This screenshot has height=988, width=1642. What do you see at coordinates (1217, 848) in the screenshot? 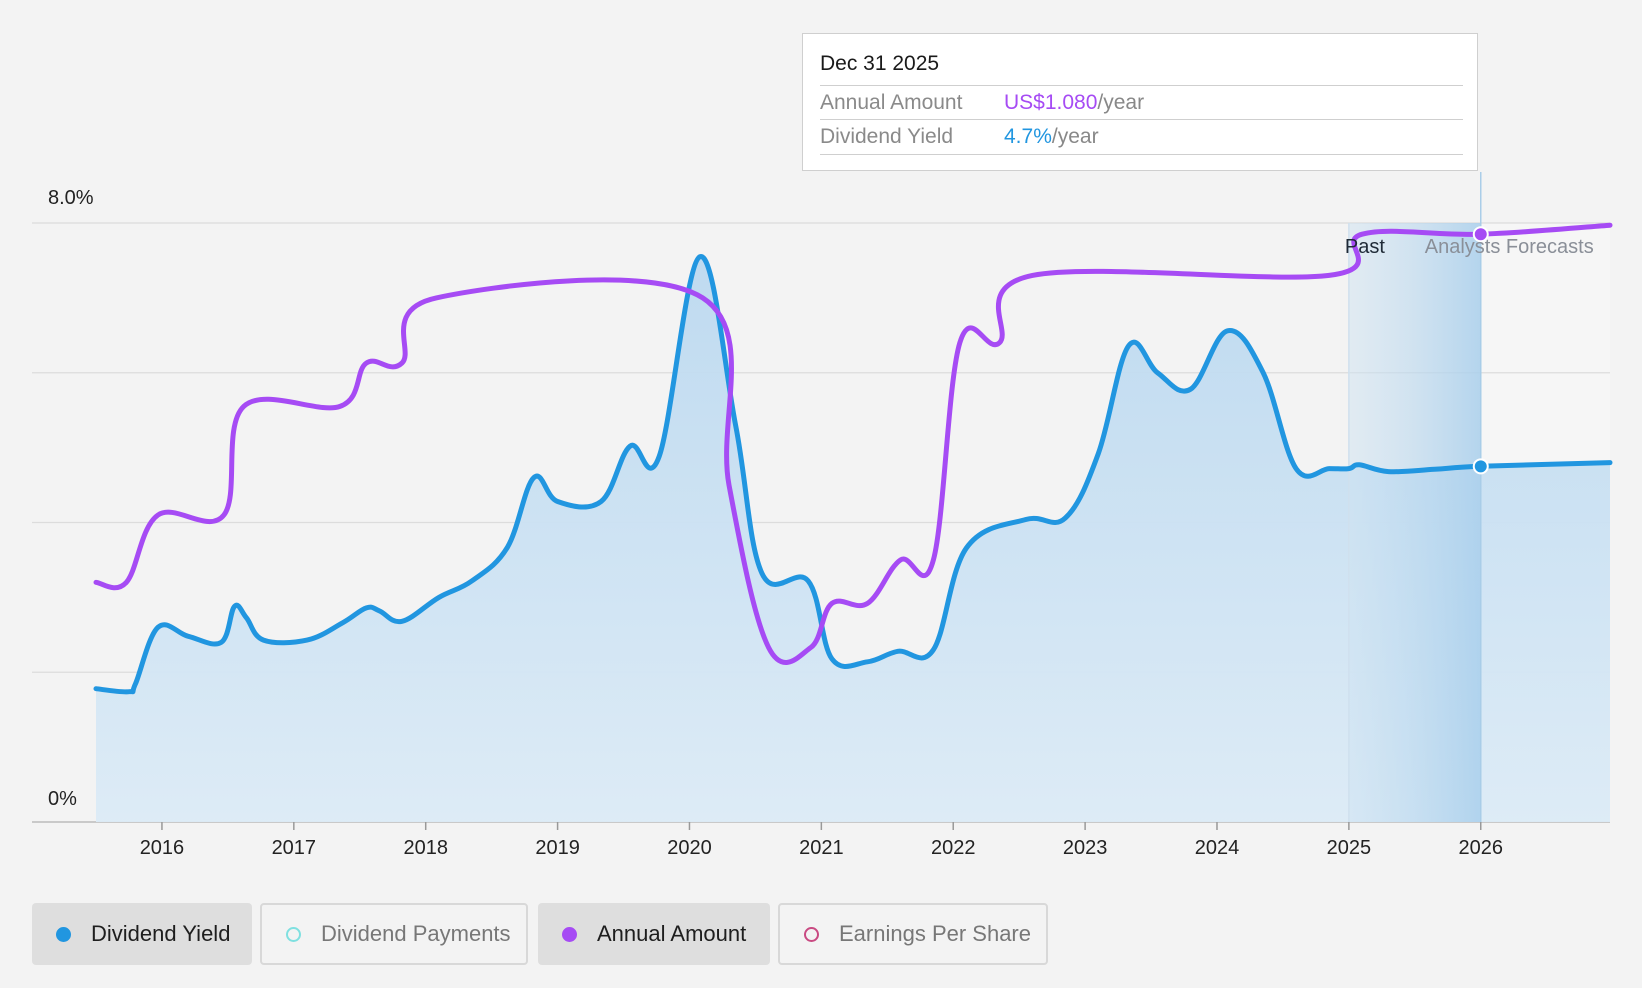
I see `x-tick-label: 2024` at bounding box center [1217, 848].